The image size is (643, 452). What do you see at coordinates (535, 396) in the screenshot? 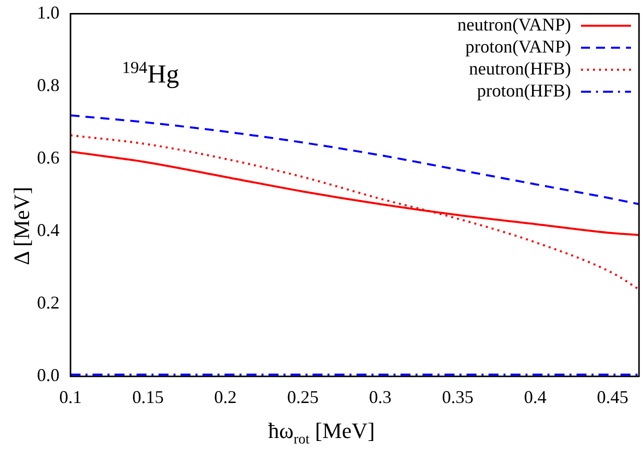
I see `x-tick-label: 0.4` at bounding box center [535, 396].